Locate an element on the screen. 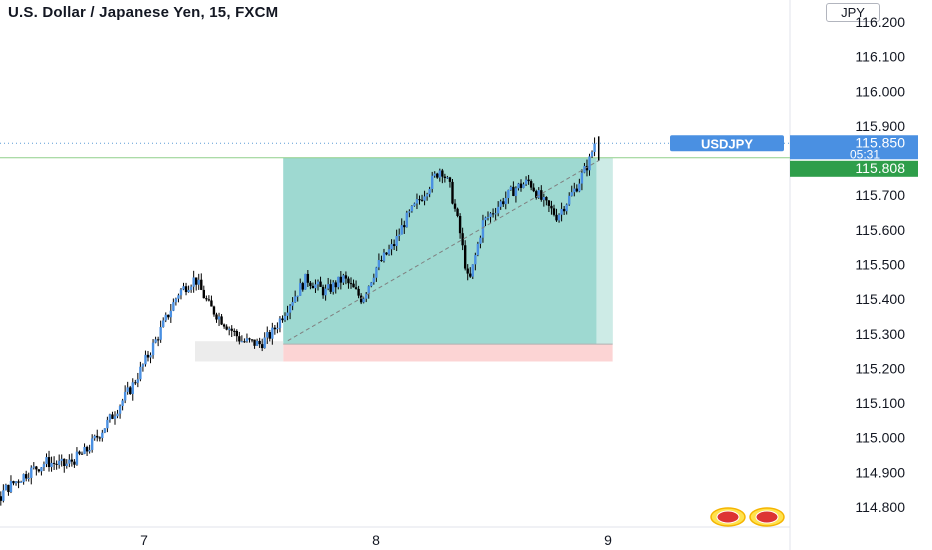  x-tick-label: 7 is located at coordinates (144, 540).